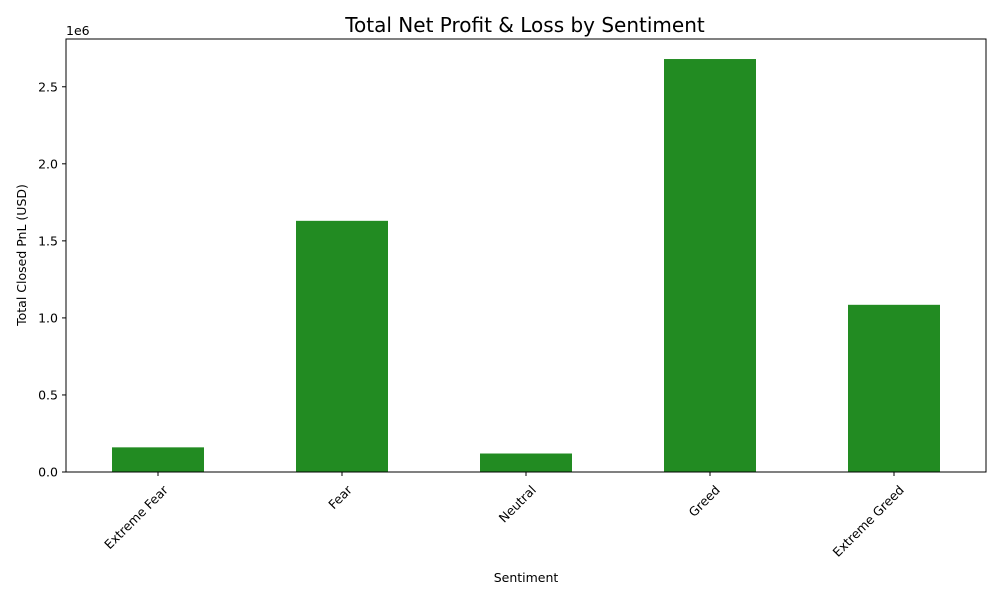 This screenshot has height=600, width=1000. I want to click on y-axis-ticks: 0.0 0.5 1.0 1.5 2.0 2.5, so click(52, 279).